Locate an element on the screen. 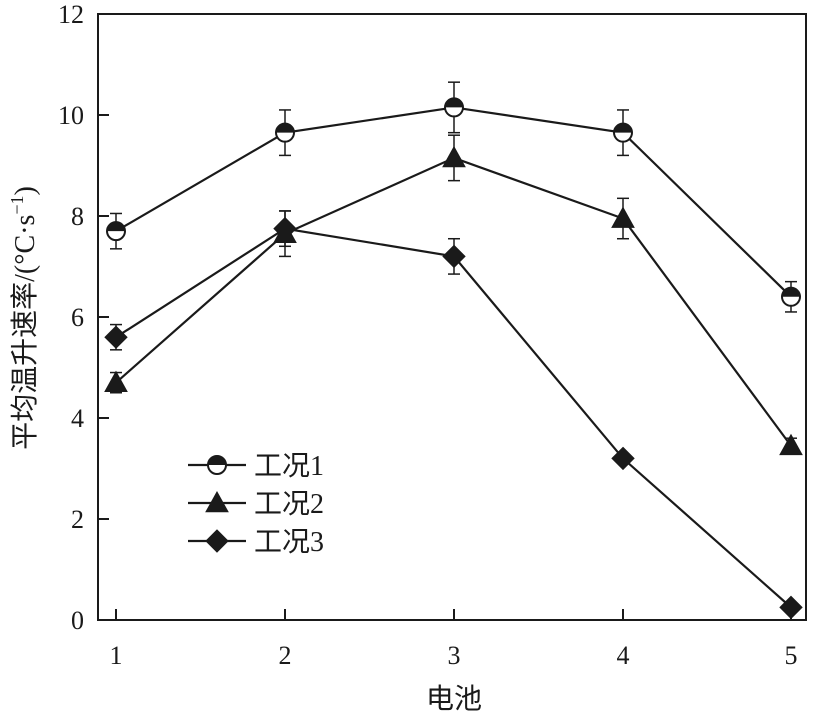  x-tick-label: 3 is located at coordinates (454, 655).